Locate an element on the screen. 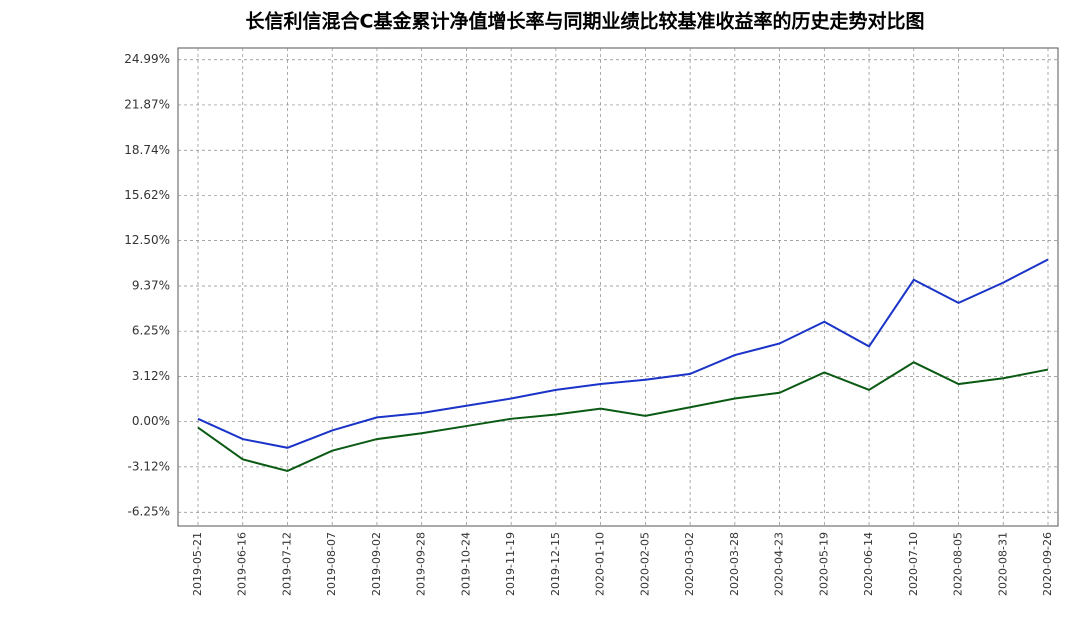  x-tick-label: 2019-09-28 is located at coordinates (421, 564).